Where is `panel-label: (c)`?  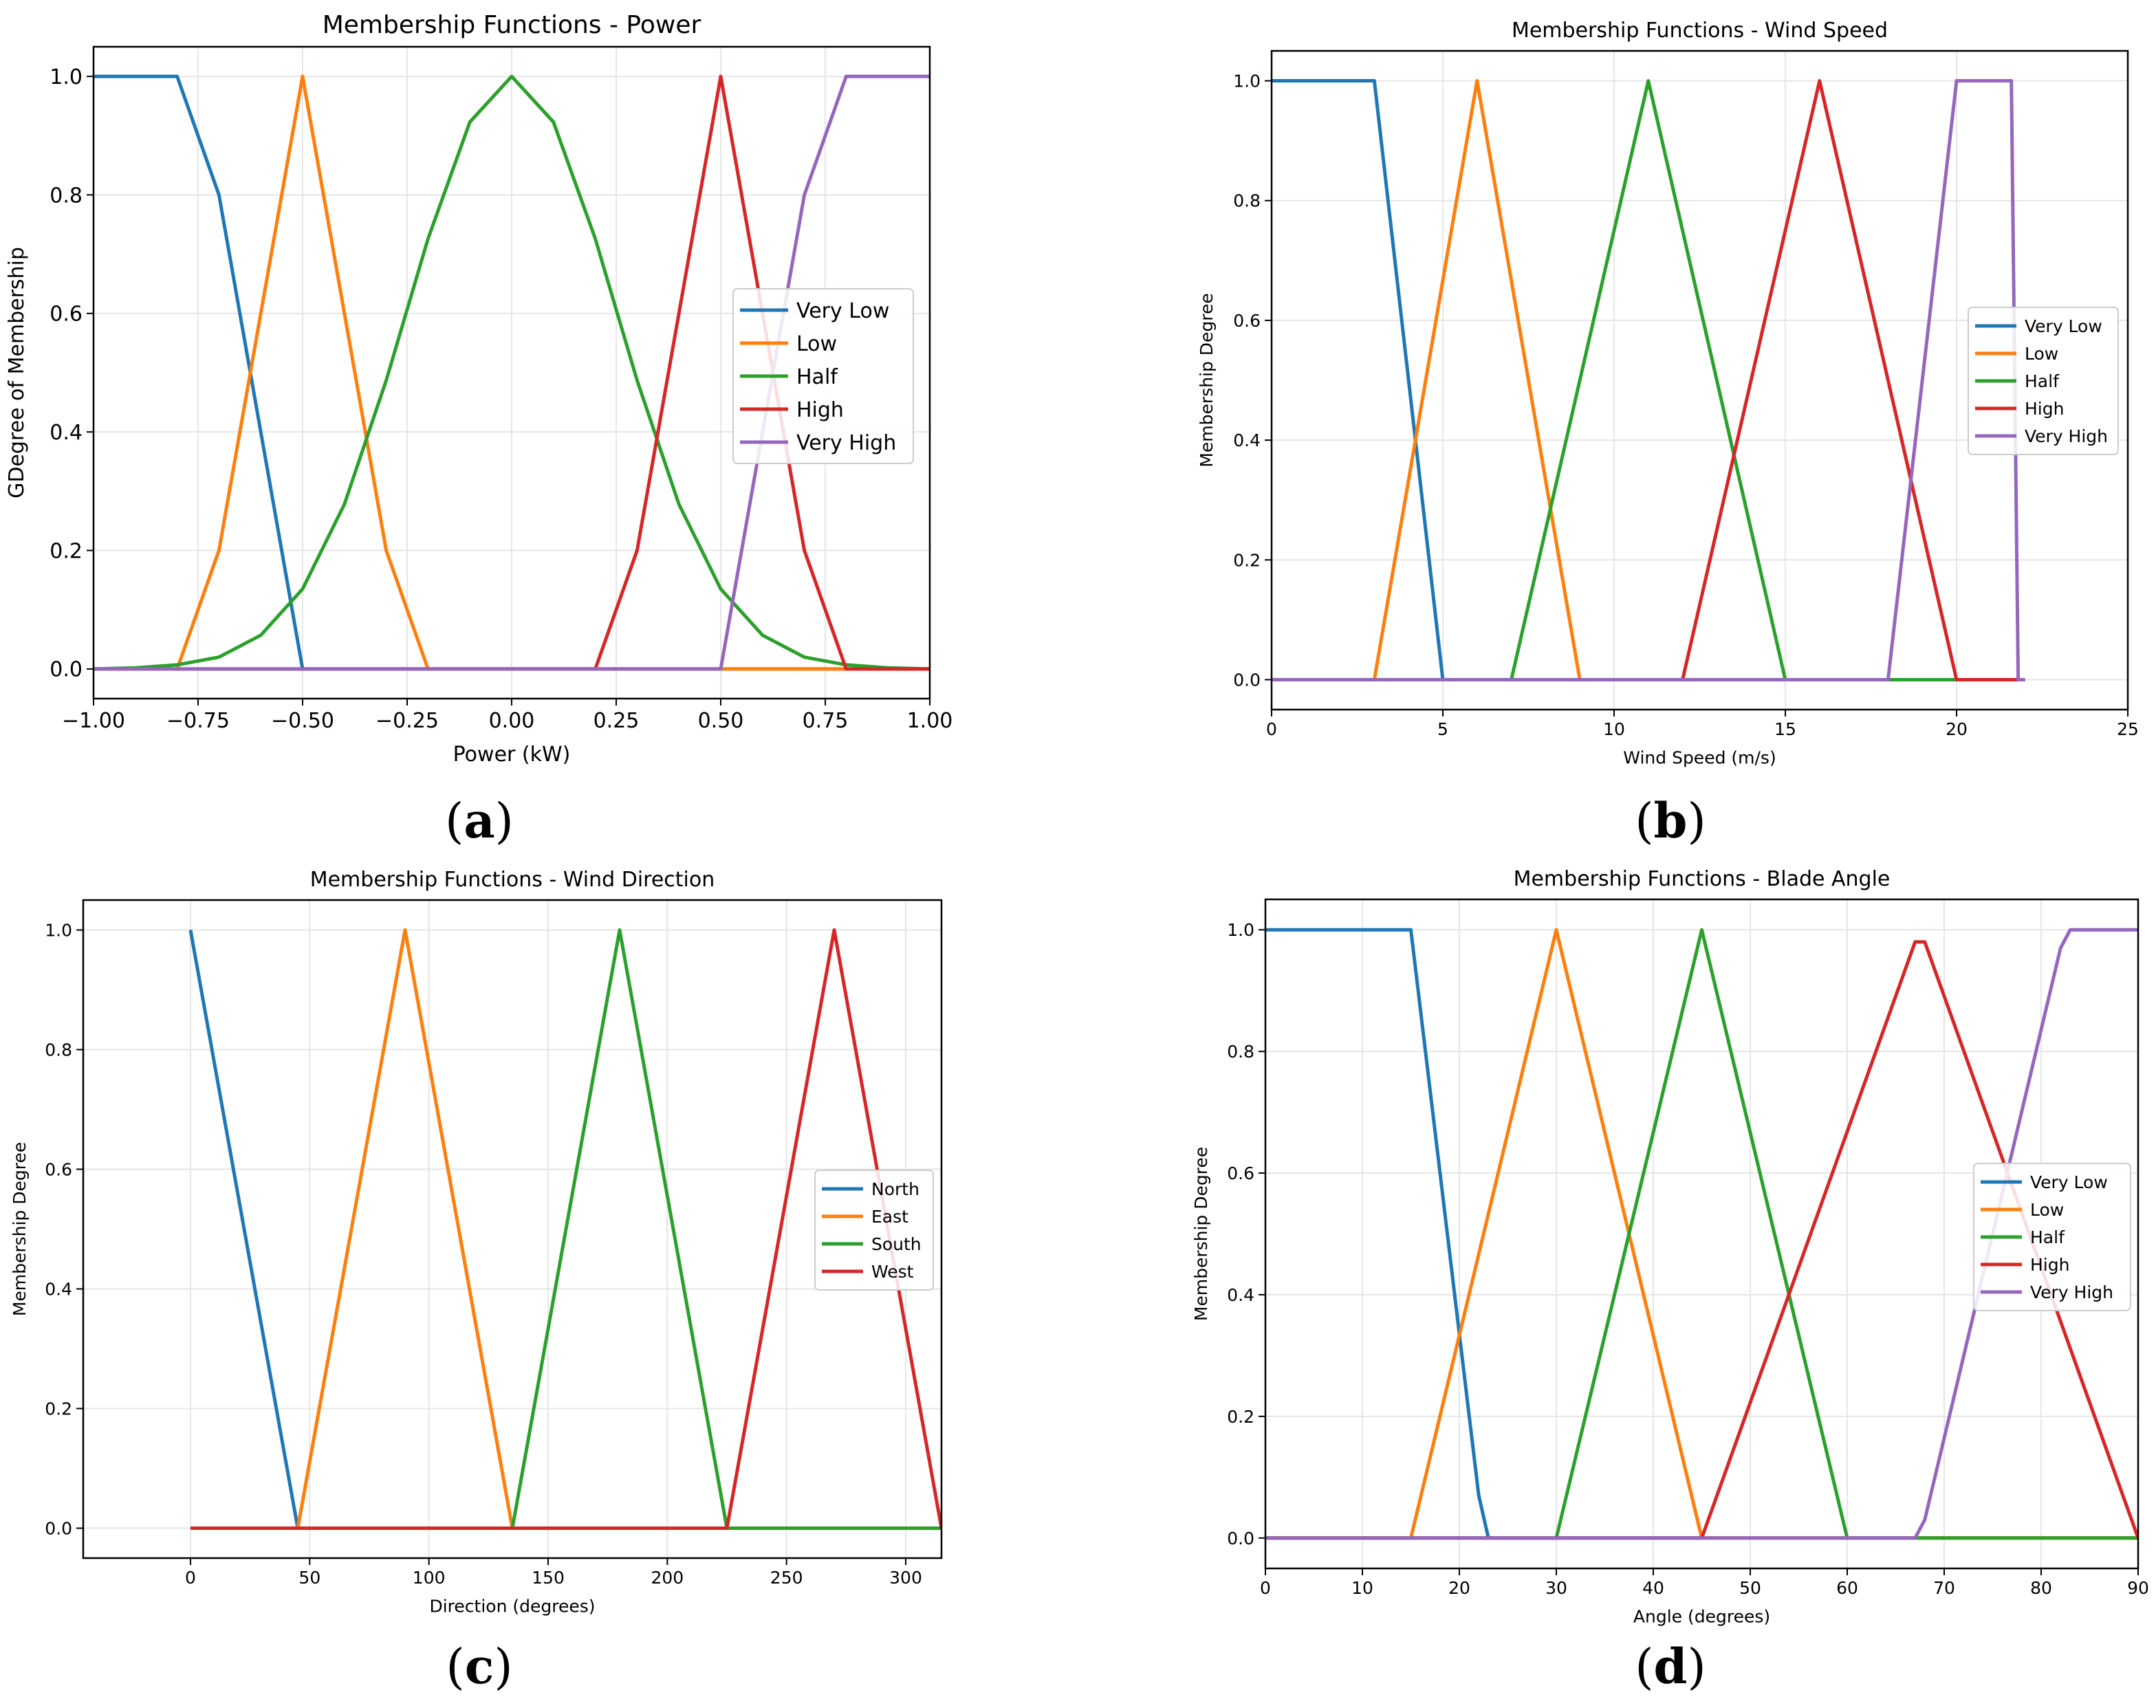
panel-label: (c) is located at coordinates (479, 1666).